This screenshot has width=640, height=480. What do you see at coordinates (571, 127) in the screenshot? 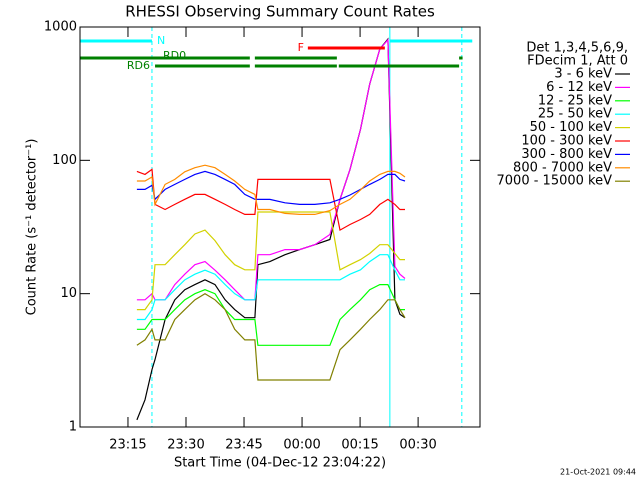
I see `legend-label: 50 - 100 keV` at bounding box center [571, 127].